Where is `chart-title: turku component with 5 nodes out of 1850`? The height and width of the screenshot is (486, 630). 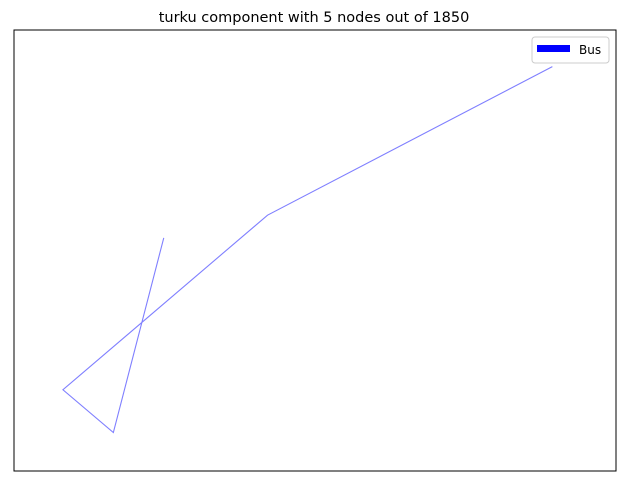
chart-title: turku component with 5 nodes out of 1850 is located at coordinates (314, 18).